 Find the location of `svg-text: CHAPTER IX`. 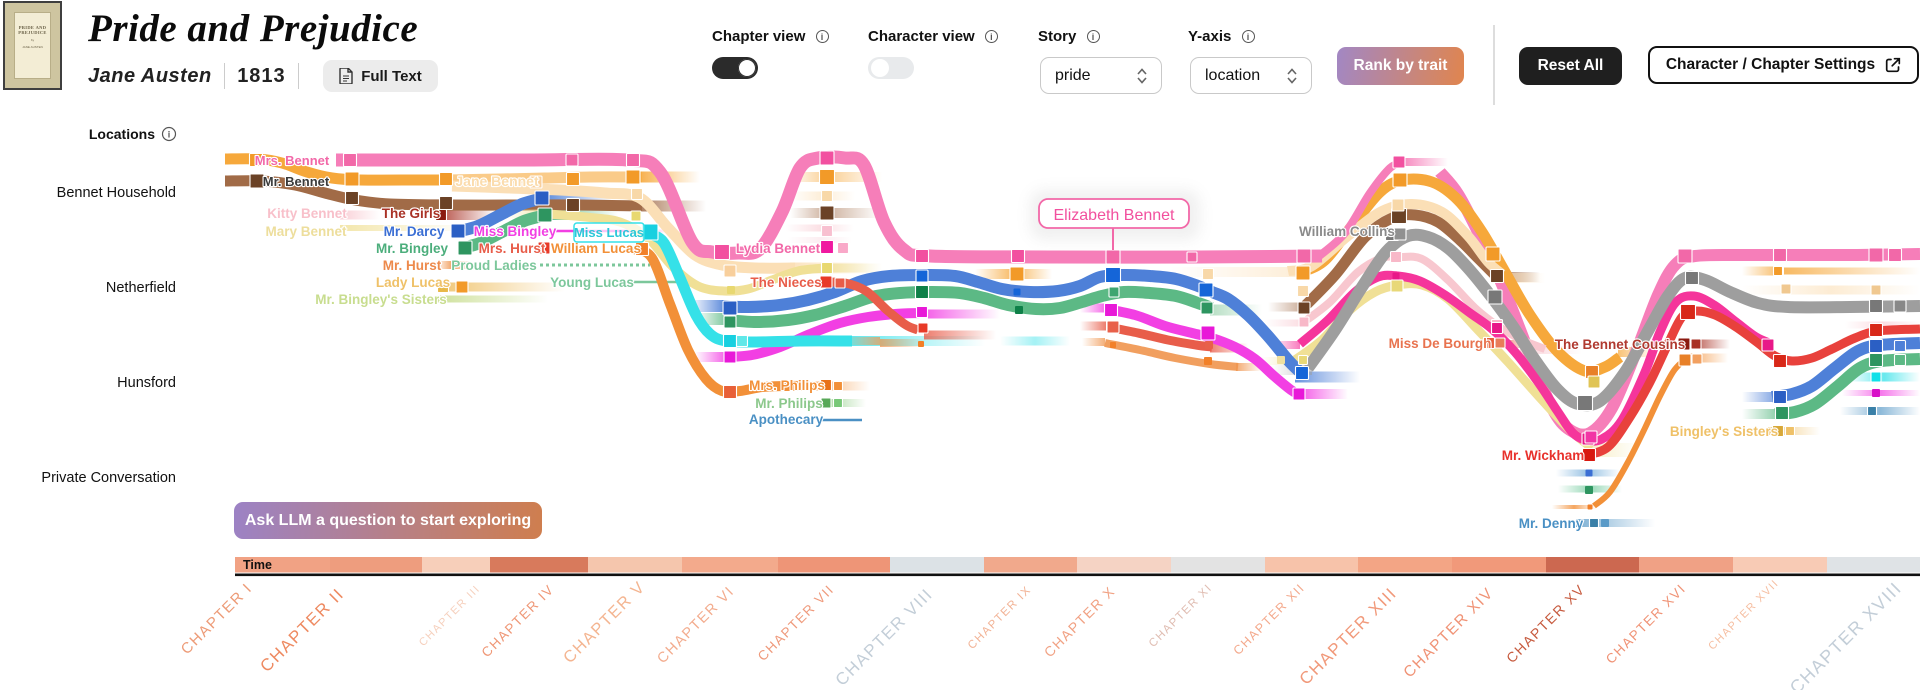

svg-text: CHAPTER IX is located at coordinates (1000, 618).